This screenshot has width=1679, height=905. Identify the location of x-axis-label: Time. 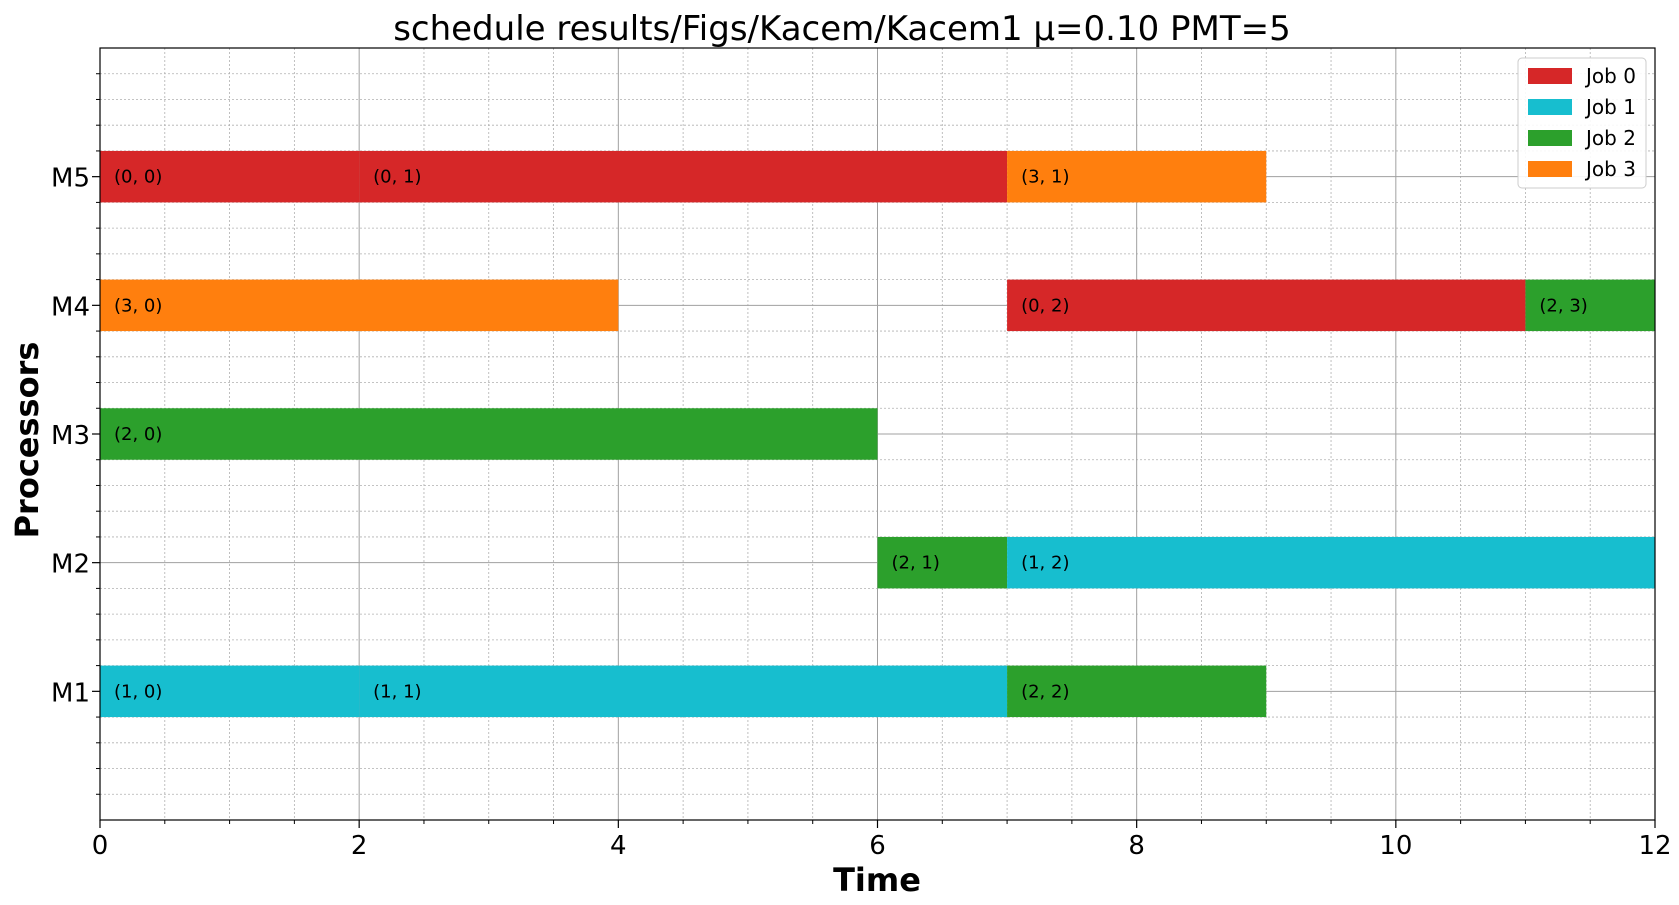
(877, 880).